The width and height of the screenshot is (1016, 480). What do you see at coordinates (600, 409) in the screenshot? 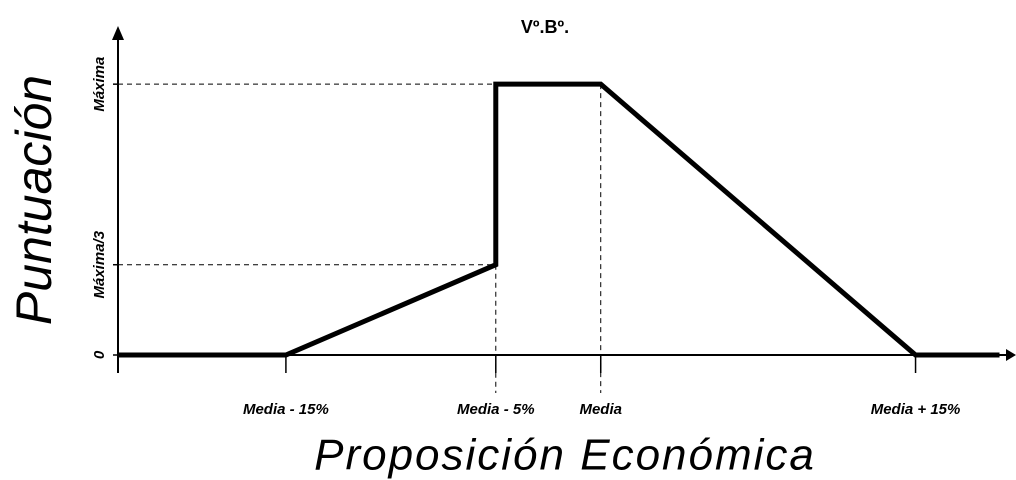
I see `x-tick-label: Media` at bounding box center [600, 409].